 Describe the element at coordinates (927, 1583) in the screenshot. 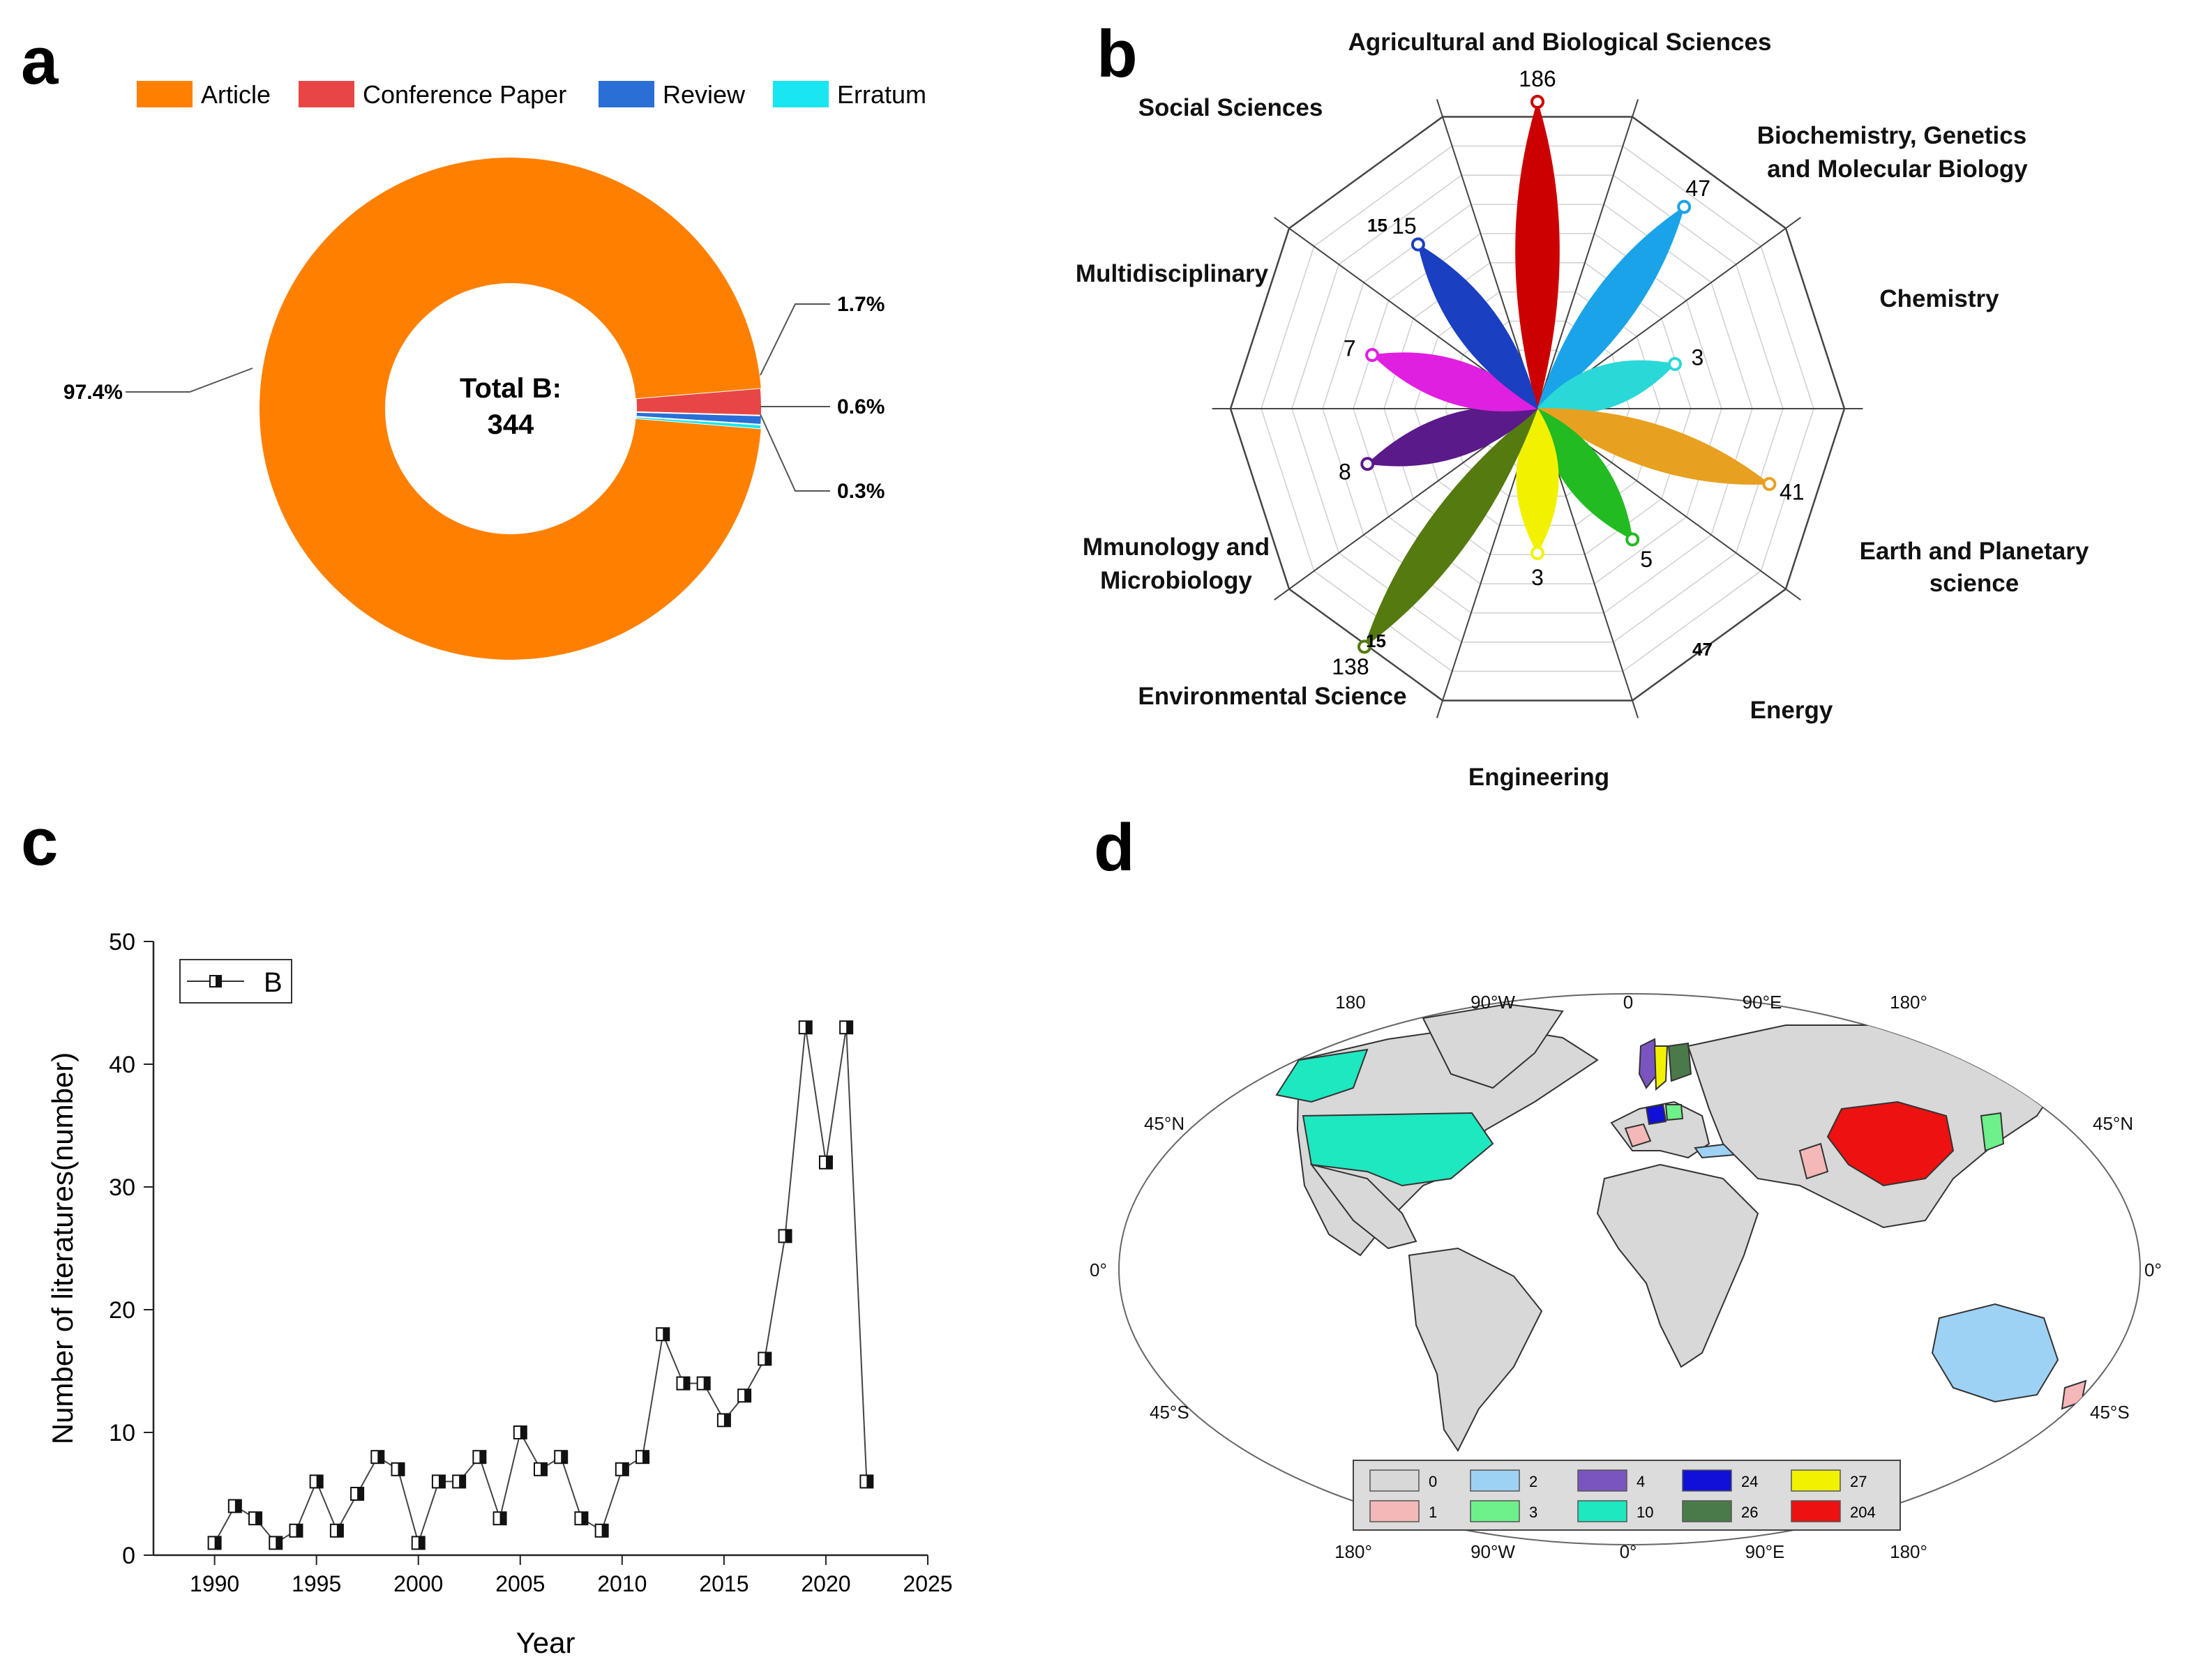

I see `x-tick-label-7: 2025` at that location.